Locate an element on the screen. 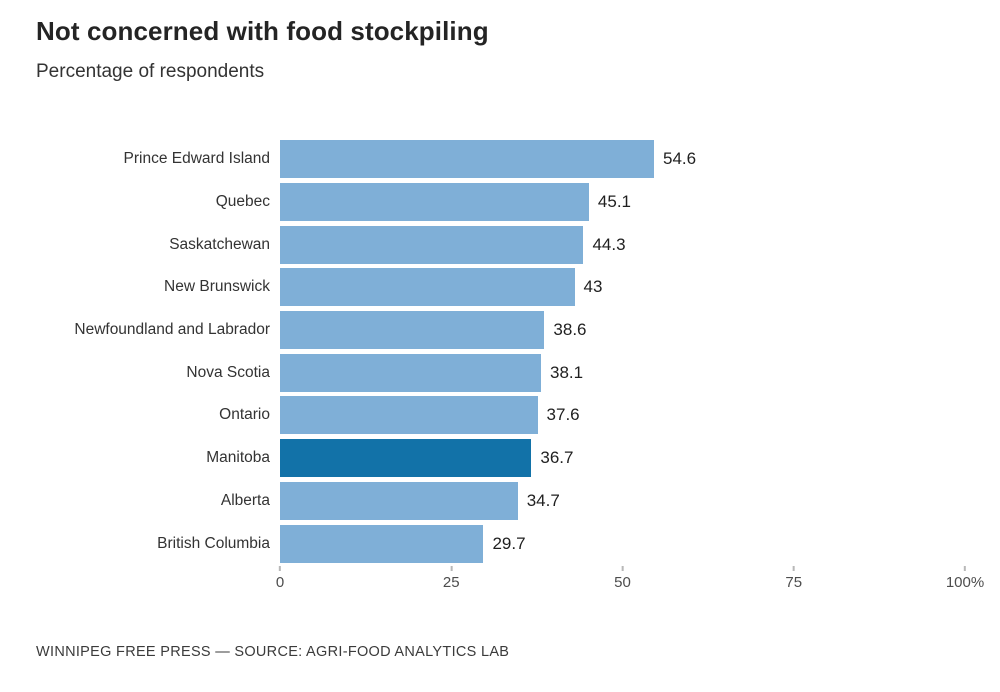 The height and width of the screenshot is (692, 1000). bar-row: Nova Scotia 38.1 is located at coordinates (500, 372).